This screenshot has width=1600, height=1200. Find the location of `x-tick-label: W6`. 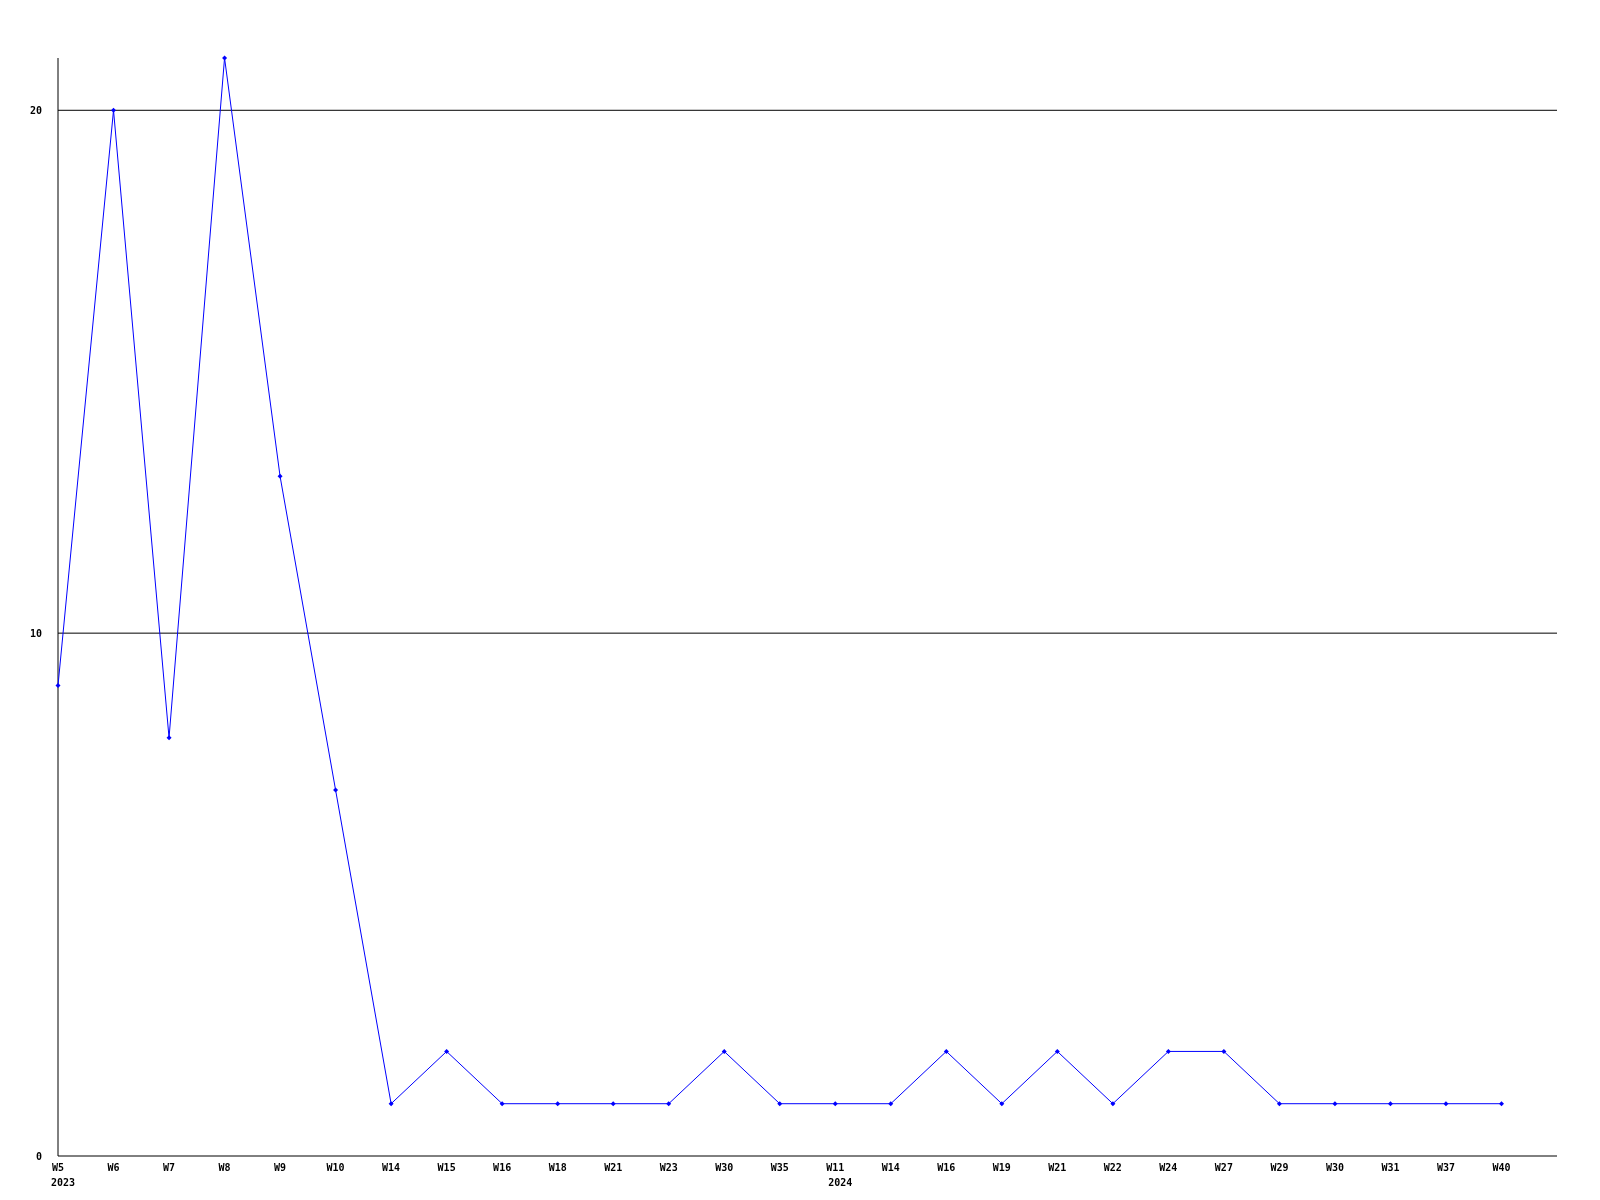

x-tick-label: W6 is located at coordinates (113, 1167).